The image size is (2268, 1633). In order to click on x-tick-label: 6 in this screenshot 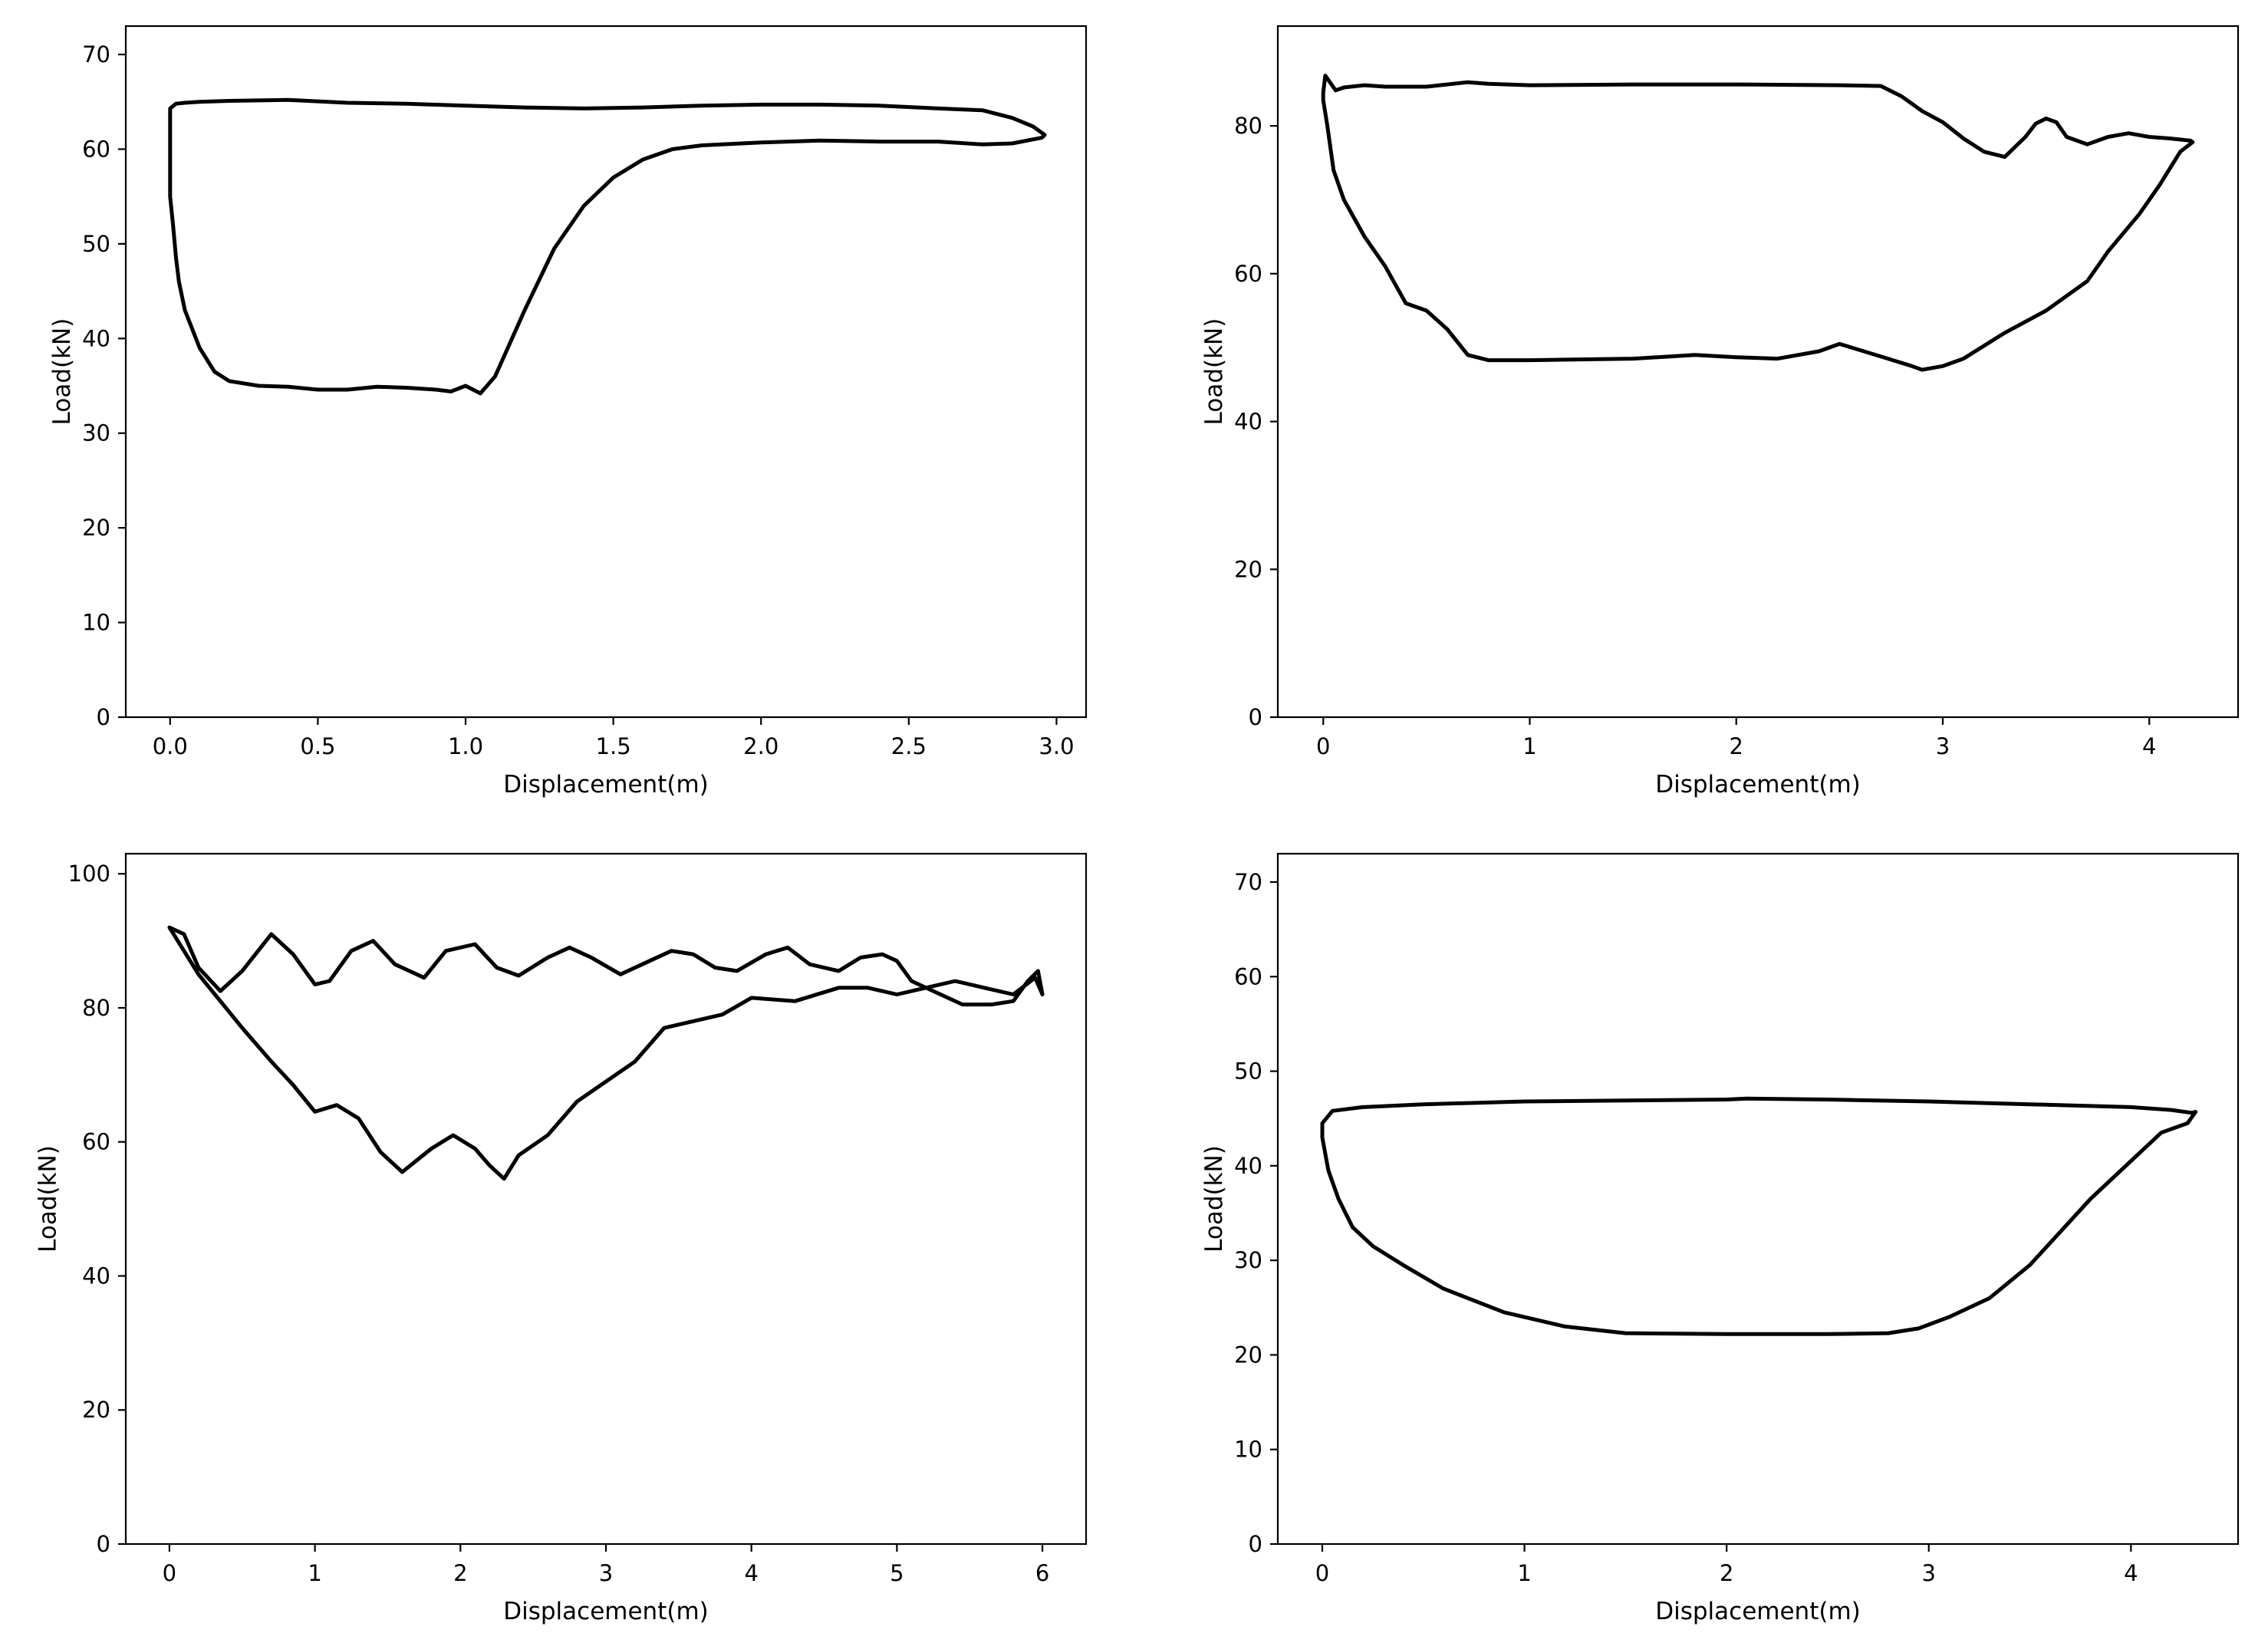, I will do `click(1042, 1573)`.